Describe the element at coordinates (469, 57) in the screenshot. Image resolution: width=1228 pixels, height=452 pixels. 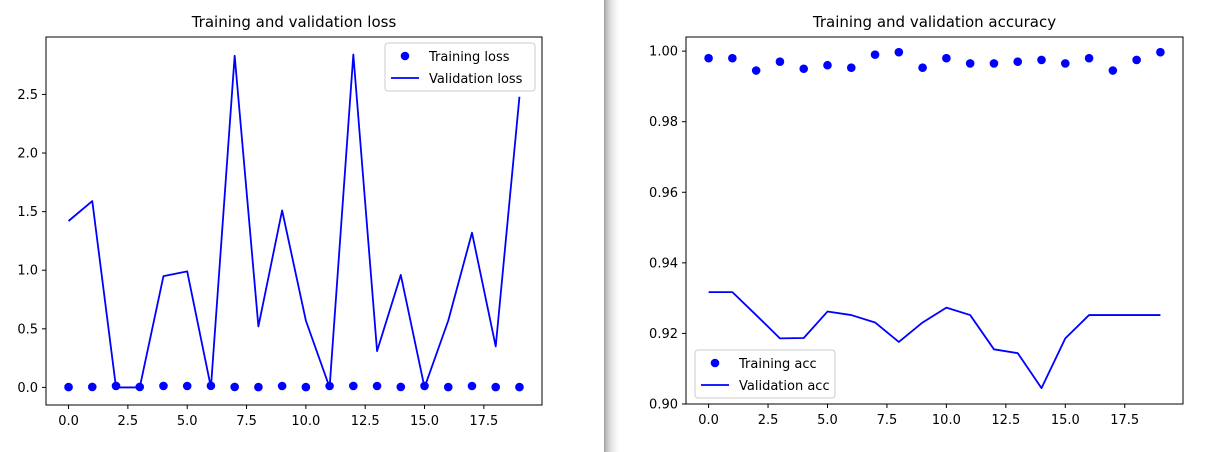
I see `legend-label: Training loss` at that location.